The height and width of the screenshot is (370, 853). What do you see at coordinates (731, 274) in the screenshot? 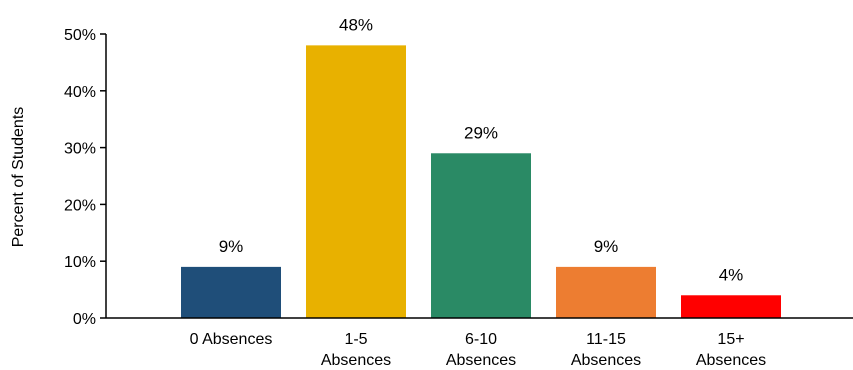
I see `bar-value-label: 4%` at bounding box center [731, 274].